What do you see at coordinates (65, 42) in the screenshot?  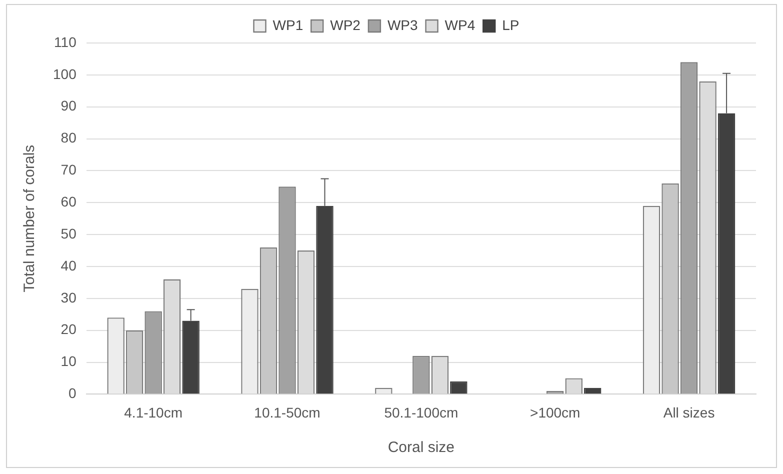 I see `y-tick-label: 110` at bounding box center [65, 42].